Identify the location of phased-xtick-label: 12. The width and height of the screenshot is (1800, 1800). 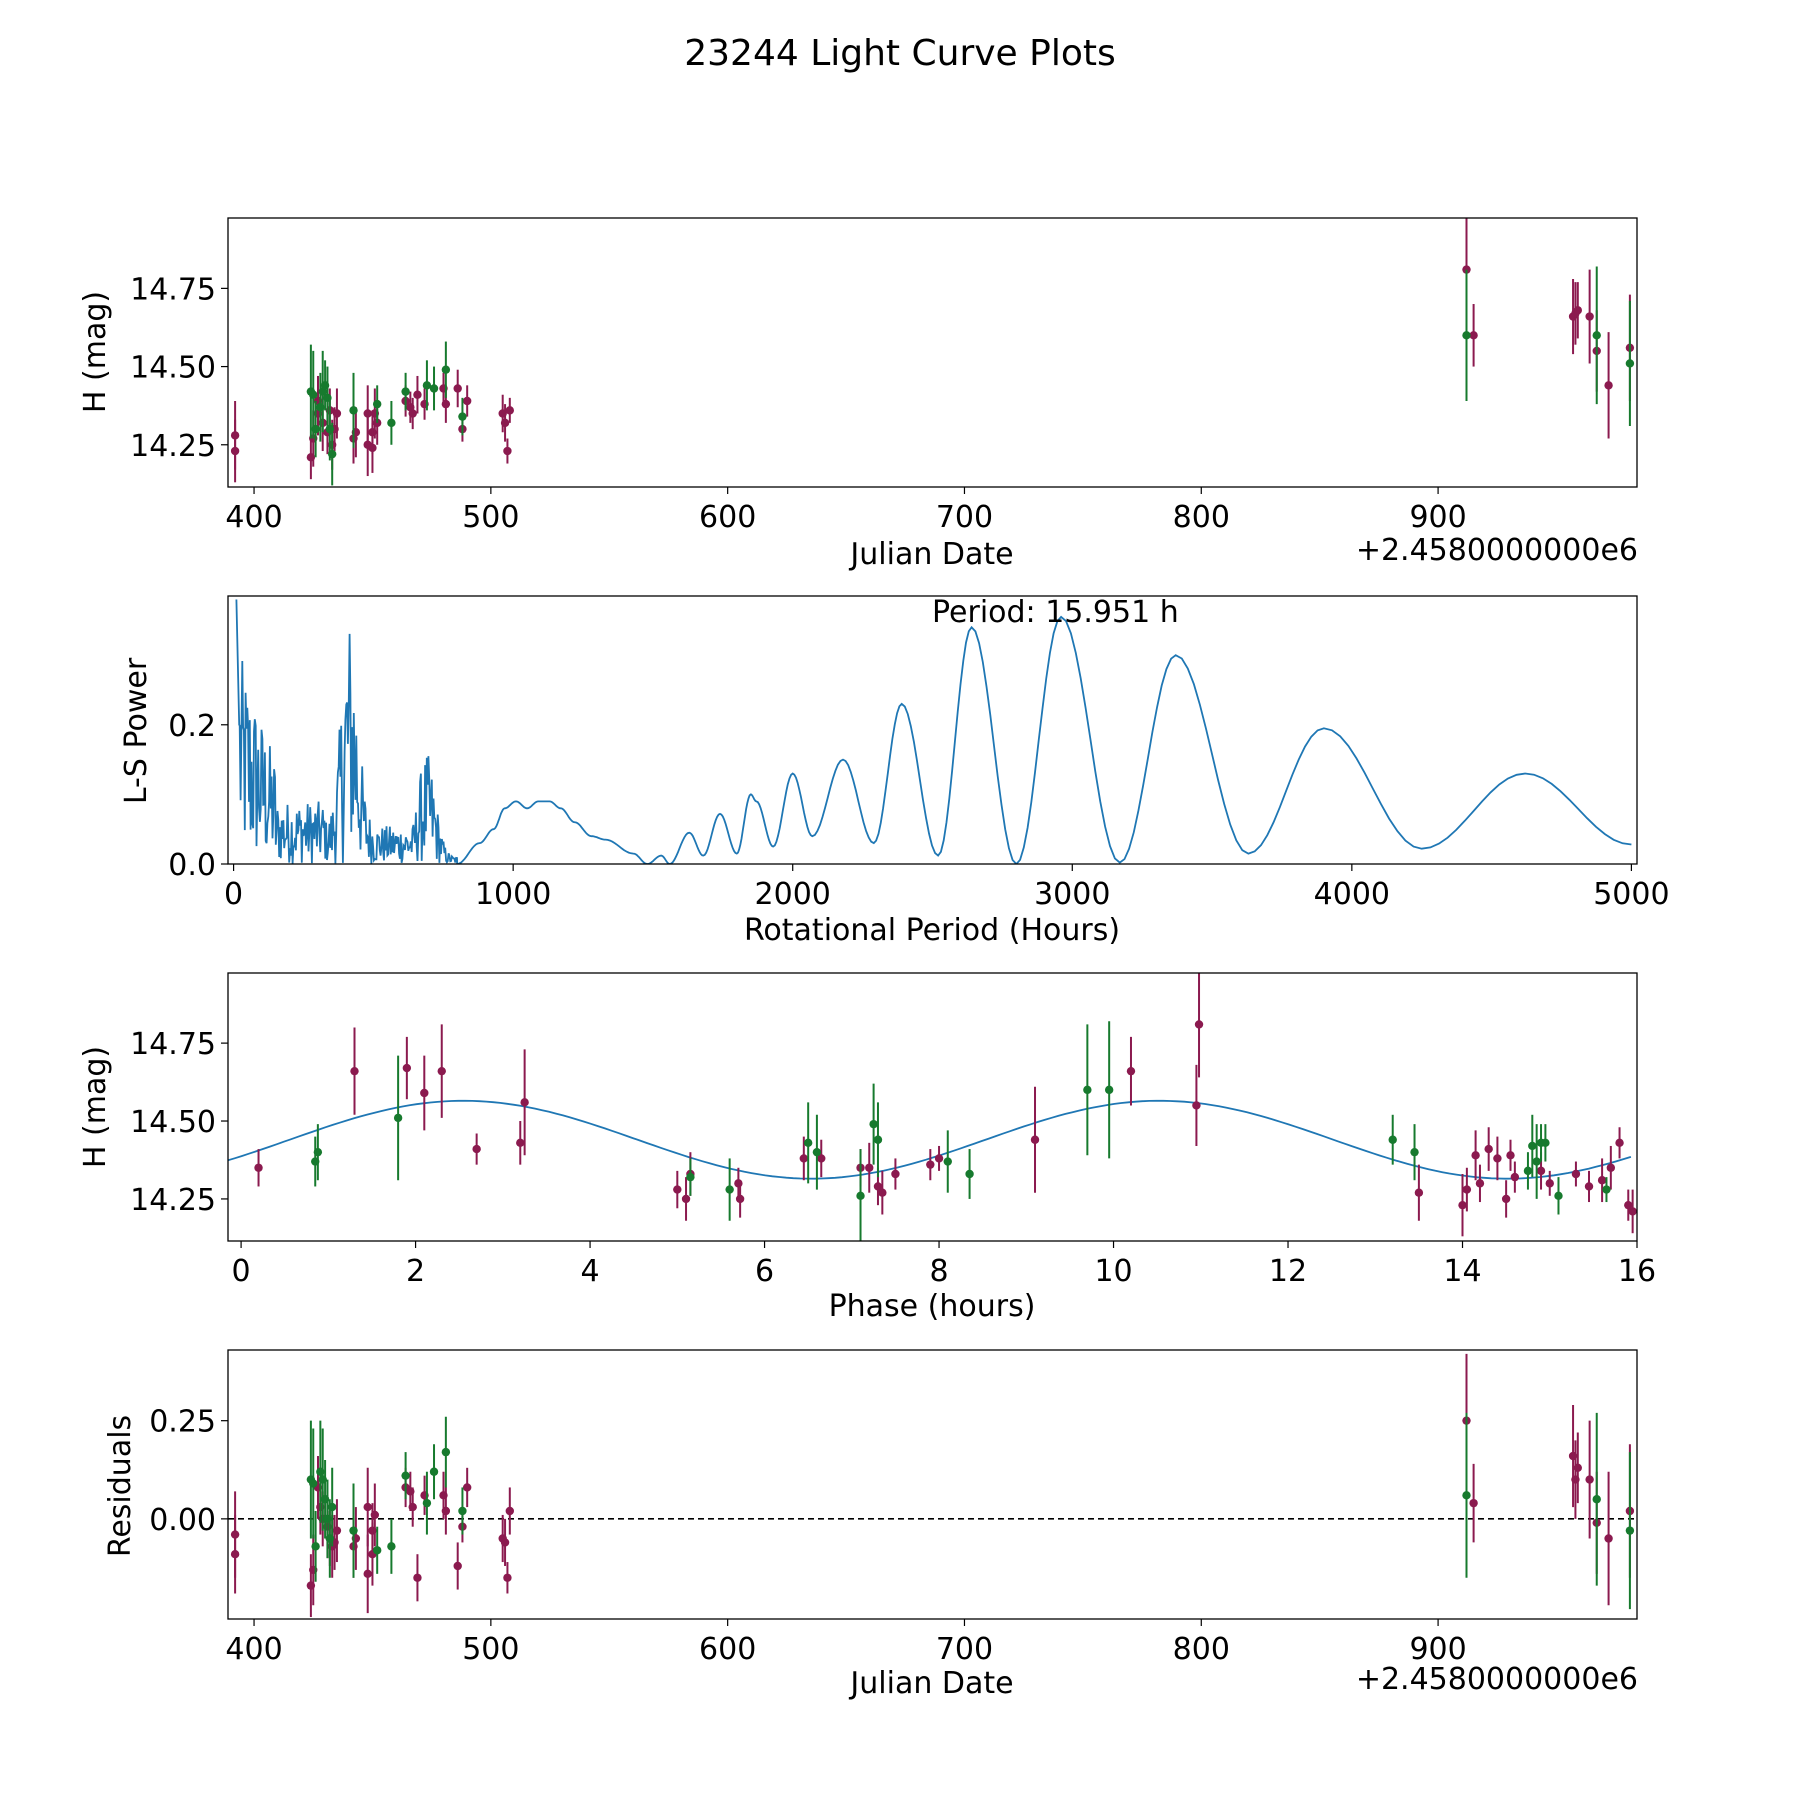
(1288, 1271).